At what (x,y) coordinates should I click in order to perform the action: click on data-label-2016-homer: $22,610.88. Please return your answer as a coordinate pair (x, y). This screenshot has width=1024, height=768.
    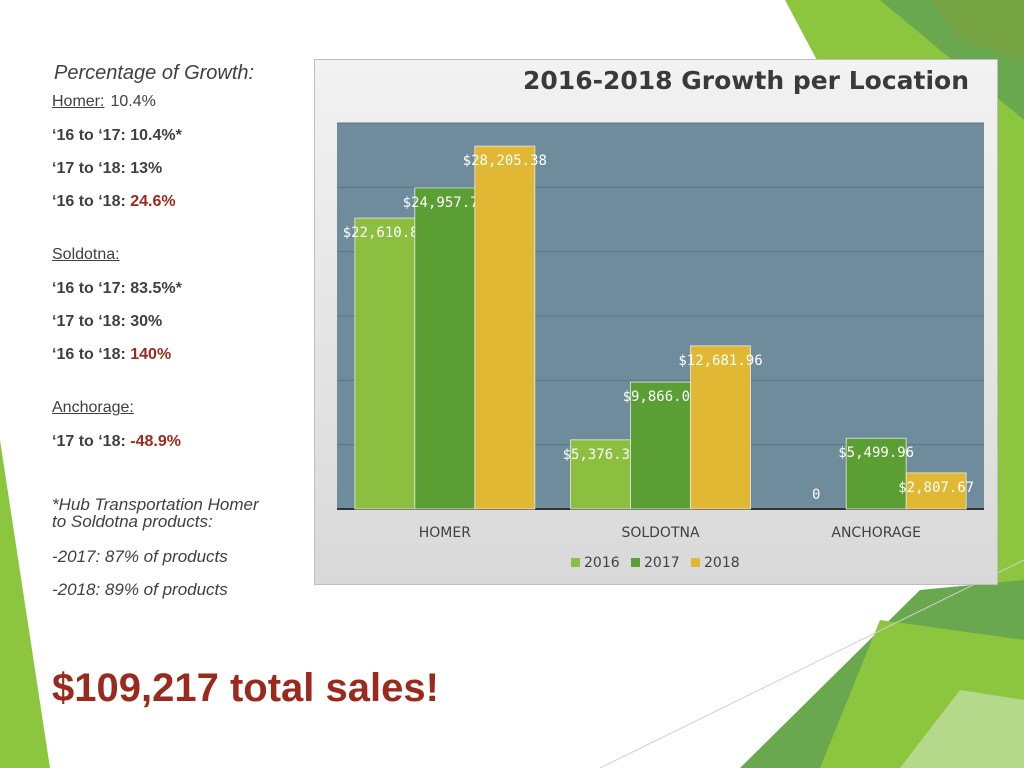
    Looking at the image, I should click on (385, 233).